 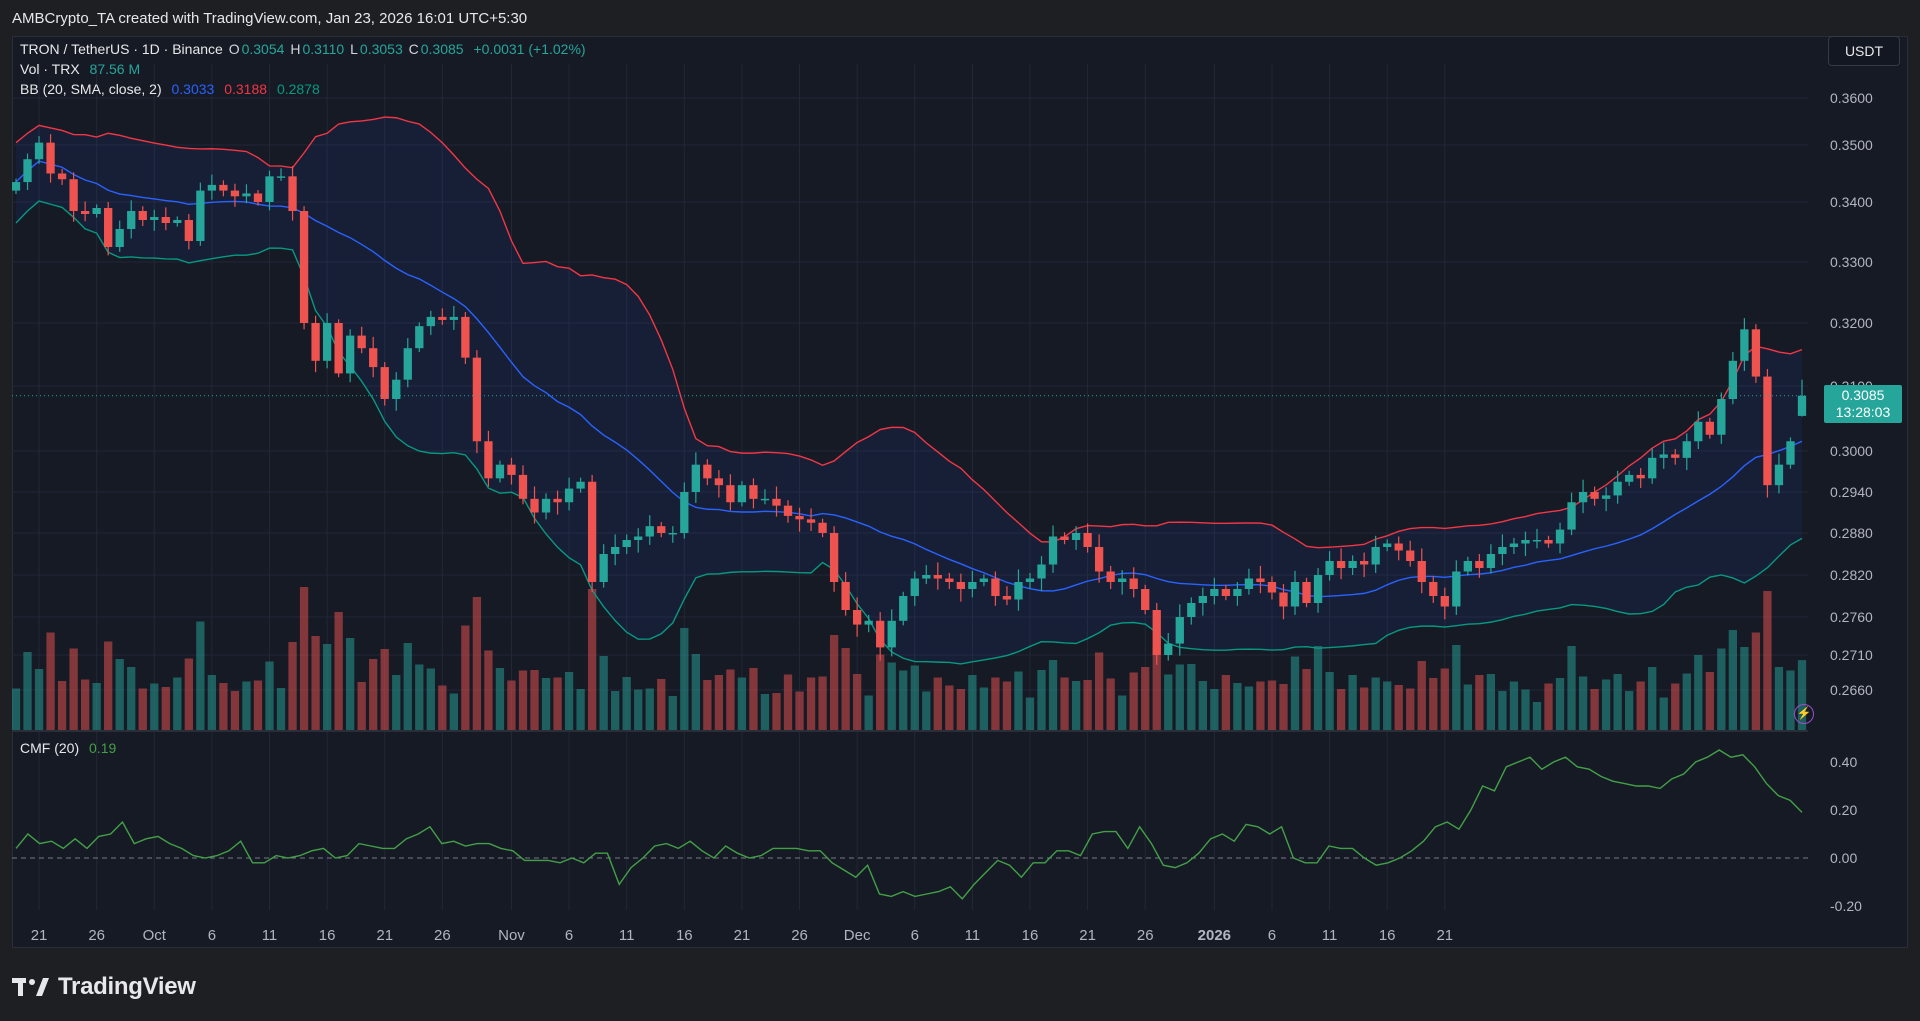 What do you see at coordinates (103, 748) in the screenshot?
I see `cmf-value: 0.19` at bounding box center [103, 748].